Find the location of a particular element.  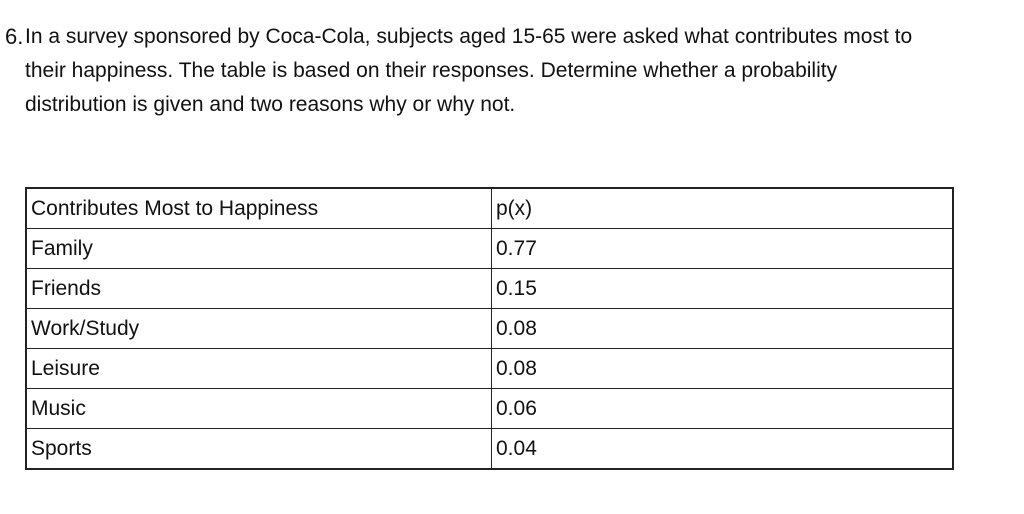

table-row: Family 0.77 is located at coordinates (489, 248).